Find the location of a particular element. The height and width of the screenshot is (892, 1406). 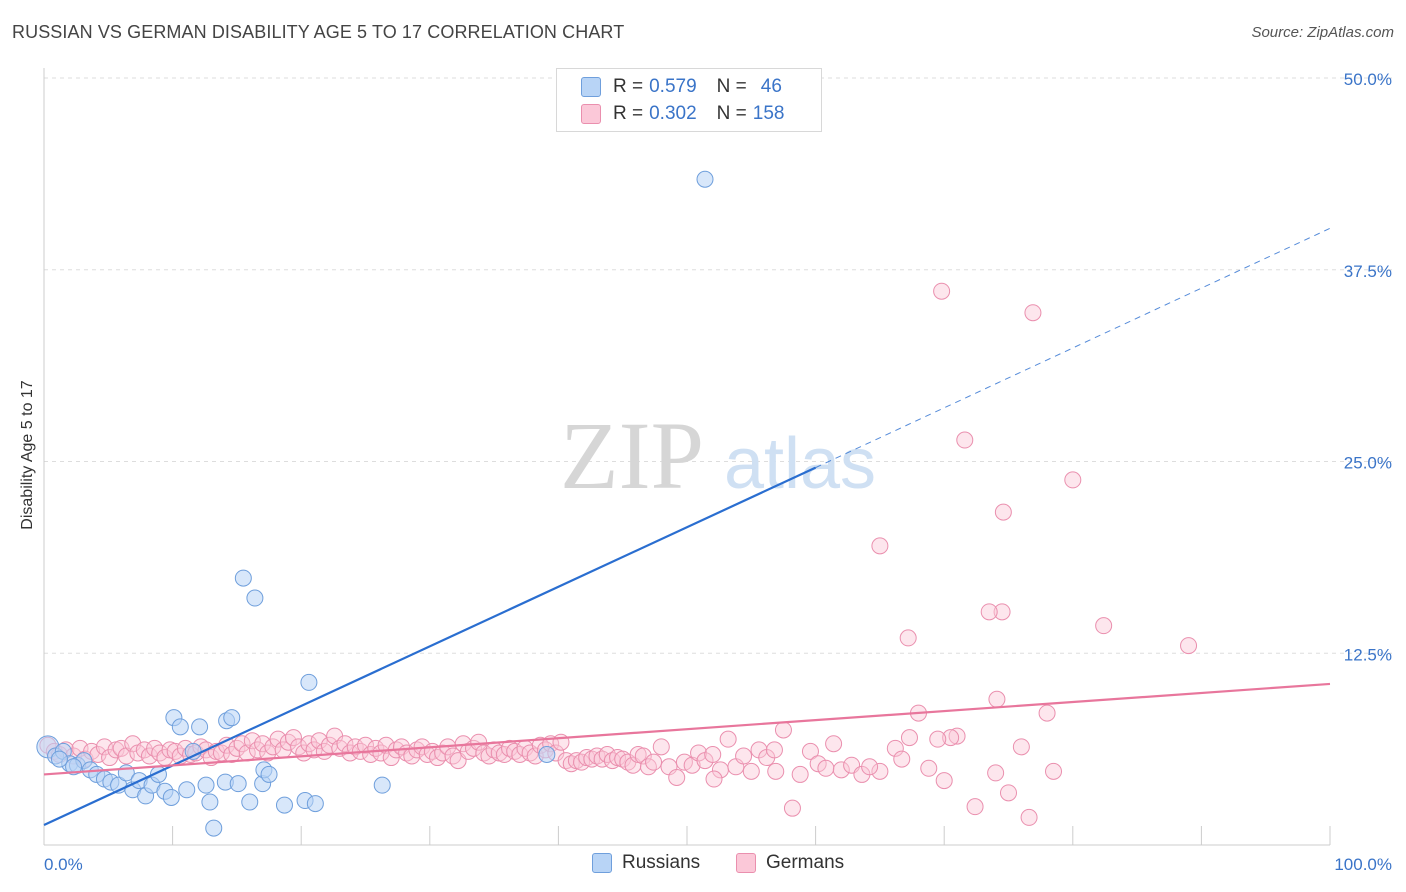

series-swatch-germans is located at coordinates (746, 863).